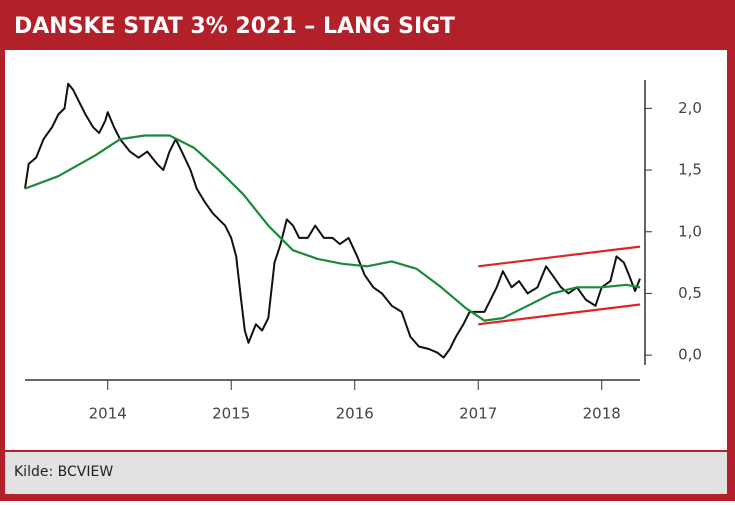 This screenshot has height=505, width=735. What do you see at coordinates (690, 293) in the screenshot?
I see `y-tick-label: 0,5` at bounding box center [690, 293].